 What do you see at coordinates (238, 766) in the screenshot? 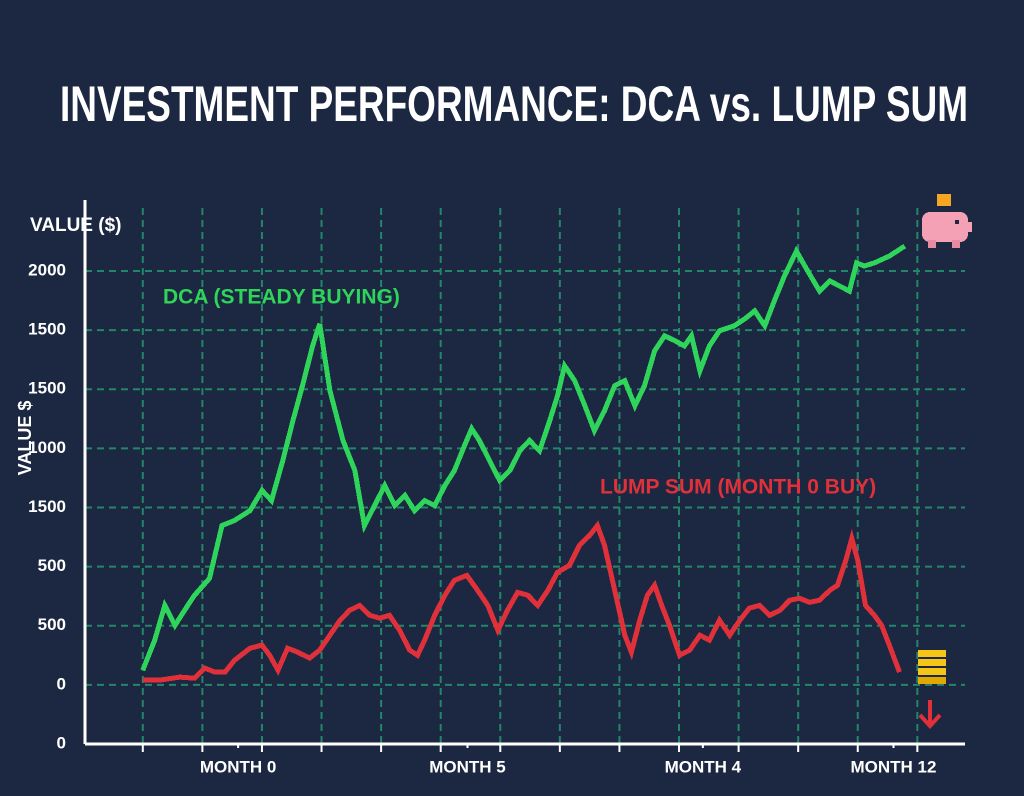
I see `x-tick-label: MONTH 0` at bounding box center [238, 766].